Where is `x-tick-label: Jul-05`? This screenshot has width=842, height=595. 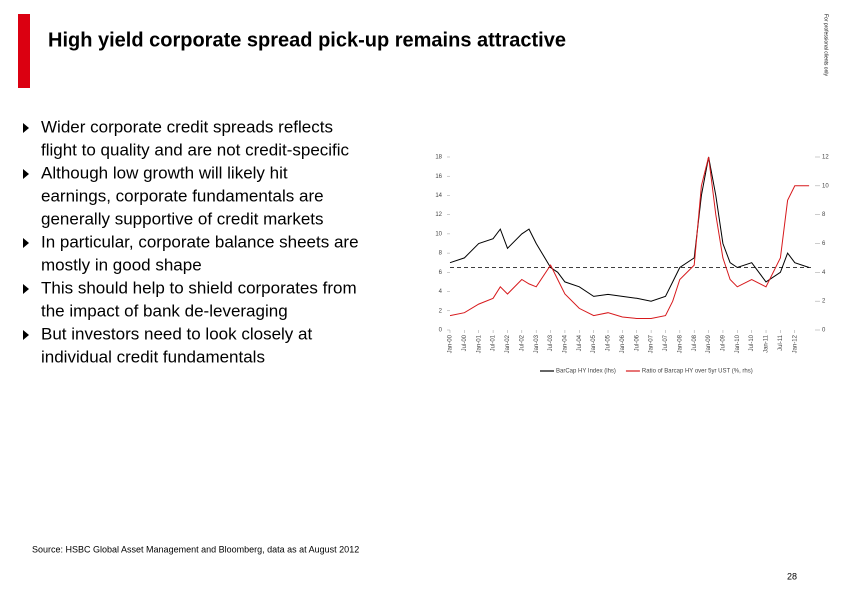
x-tick-label: Jul-05 is located at coordinates (609, 342).